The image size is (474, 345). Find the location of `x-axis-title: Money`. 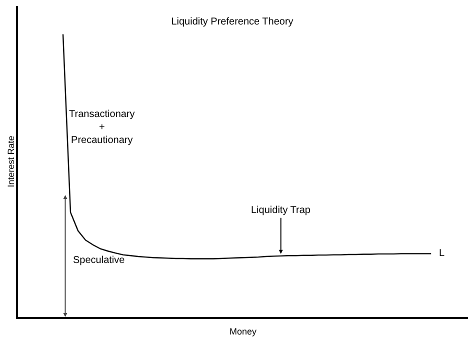

x-axis-title: Money is located at coordinates (243, 331).